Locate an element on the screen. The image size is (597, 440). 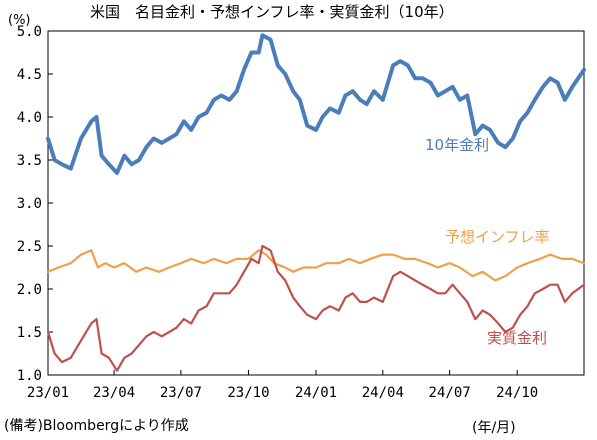
x-tick-label: 24/10 is located at coordinates (517, 393).